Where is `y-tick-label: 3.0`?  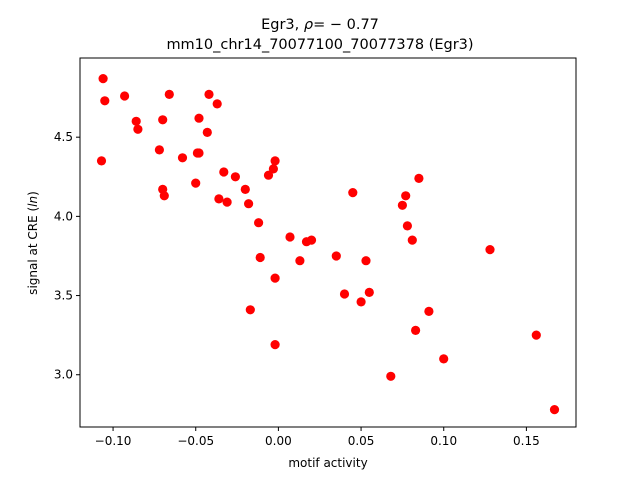 y-tick-label: 3.0 is located at coordinates (63, 375).